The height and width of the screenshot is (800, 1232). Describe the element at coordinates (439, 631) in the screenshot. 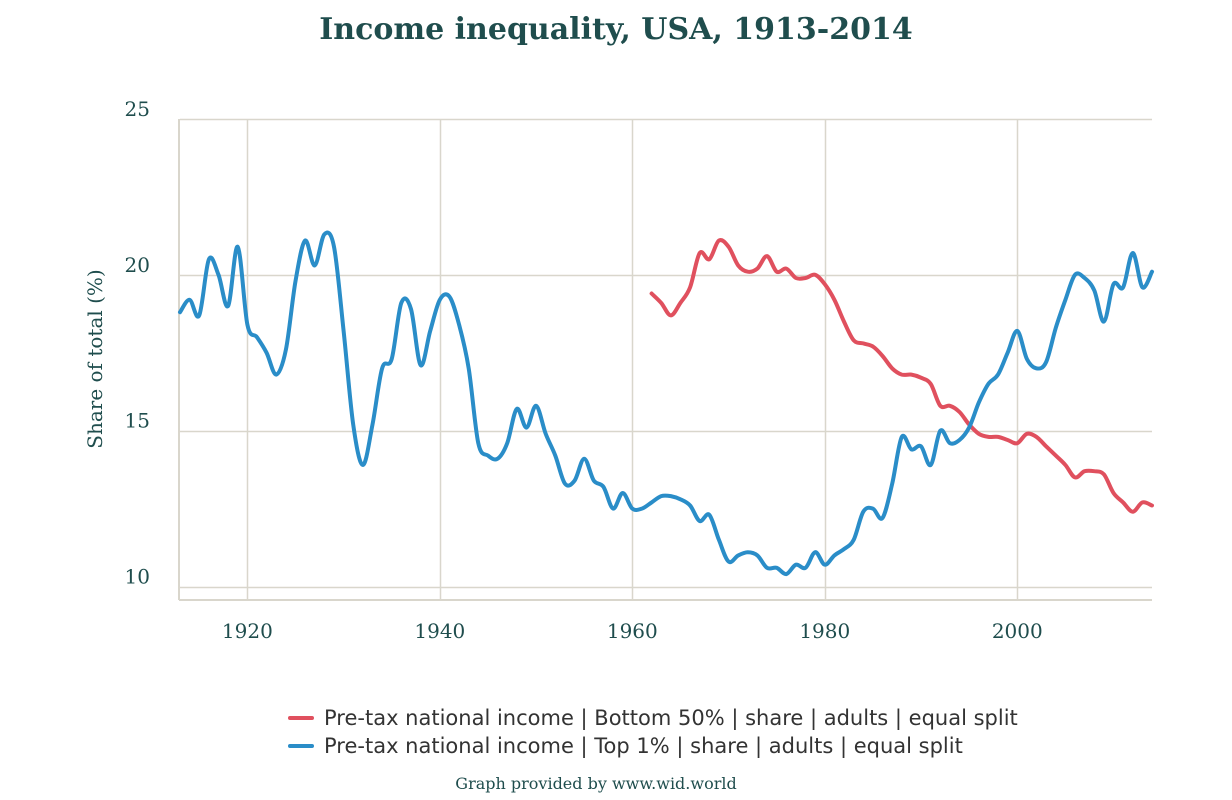

I see `x-tick-label-1940: 1940` at that location.